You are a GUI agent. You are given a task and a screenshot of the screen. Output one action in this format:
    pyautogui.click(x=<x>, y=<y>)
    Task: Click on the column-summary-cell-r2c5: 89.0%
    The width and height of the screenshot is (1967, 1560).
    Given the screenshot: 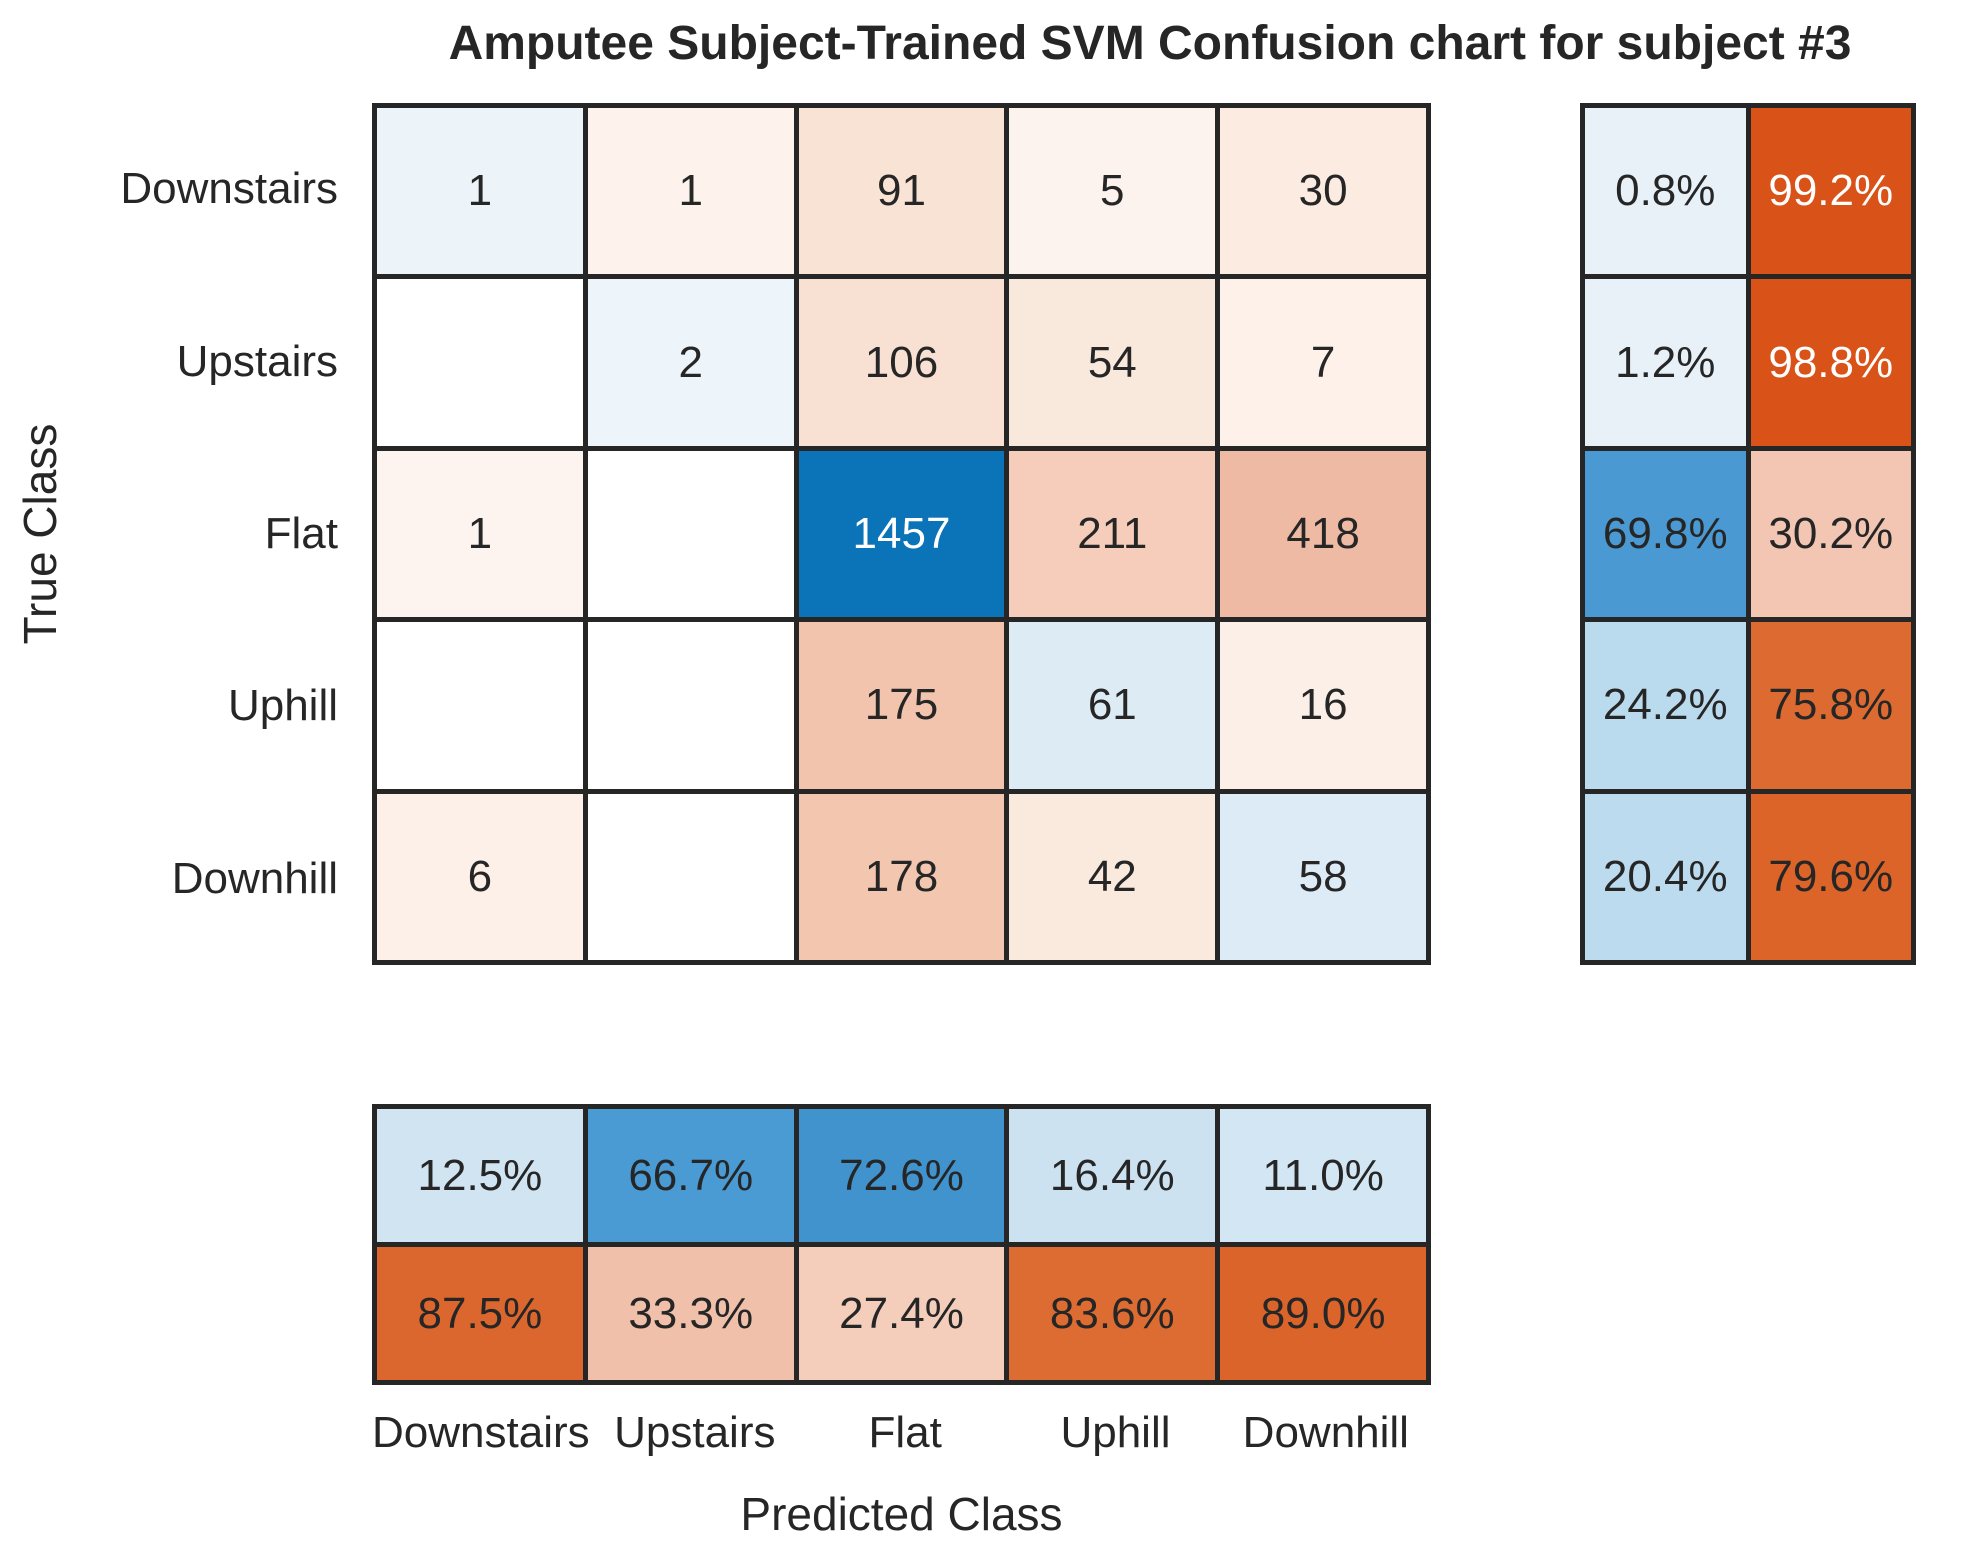 What is the action you would take?
    pyautogui.click(x=1323, y=1313)
    